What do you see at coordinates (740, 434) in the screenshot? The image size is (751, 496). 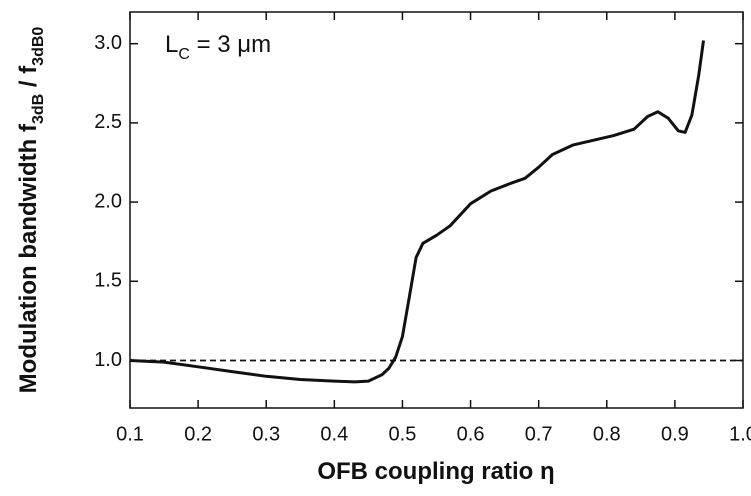 I see `x-tick-label: 1.0` at bounding box center [740, 434].